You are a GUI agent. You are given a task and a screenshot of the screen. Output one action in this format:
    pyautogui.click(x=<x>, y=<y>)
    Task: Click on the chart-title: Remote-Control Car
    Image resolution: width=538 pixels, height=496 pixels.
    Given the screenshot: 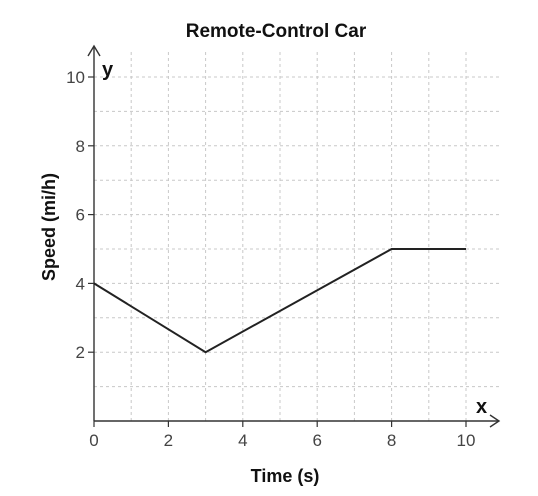 What is the action you would take?
    pyautogui.click(x=276, y=31)
    